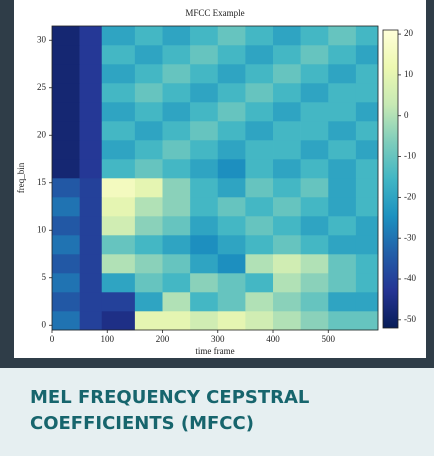 This screenshot has height=456, width=434. What do you see at coordinates (218, 339) in the screenshot?
I see `x-tick-label: 300` at bounding box center [218, 339].